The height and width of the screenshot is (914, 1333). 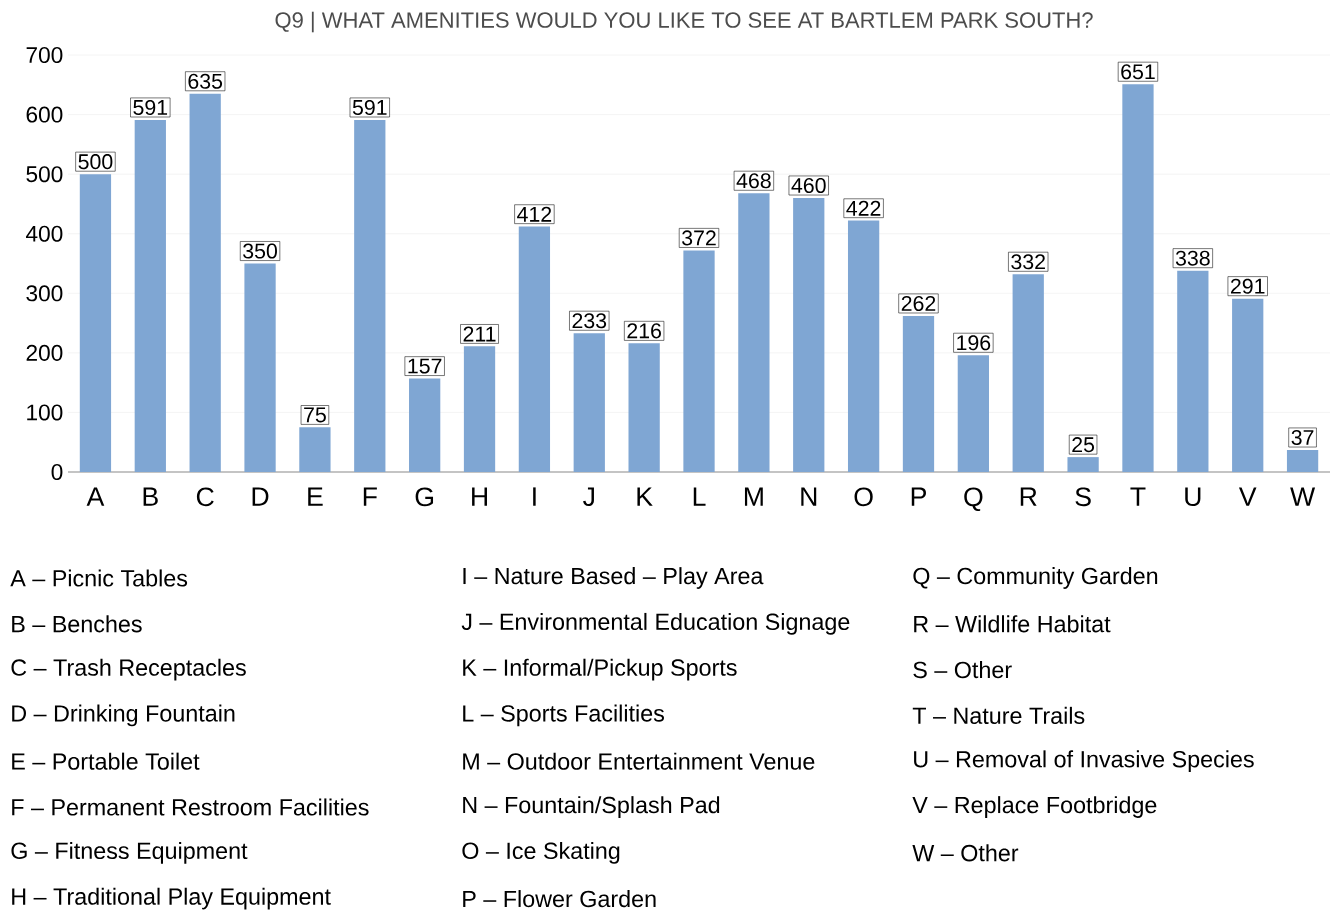 What do you see at coordinates (315, 415) in the screenshot?
I see `data-label: 75` at bounding box center [315, 415].